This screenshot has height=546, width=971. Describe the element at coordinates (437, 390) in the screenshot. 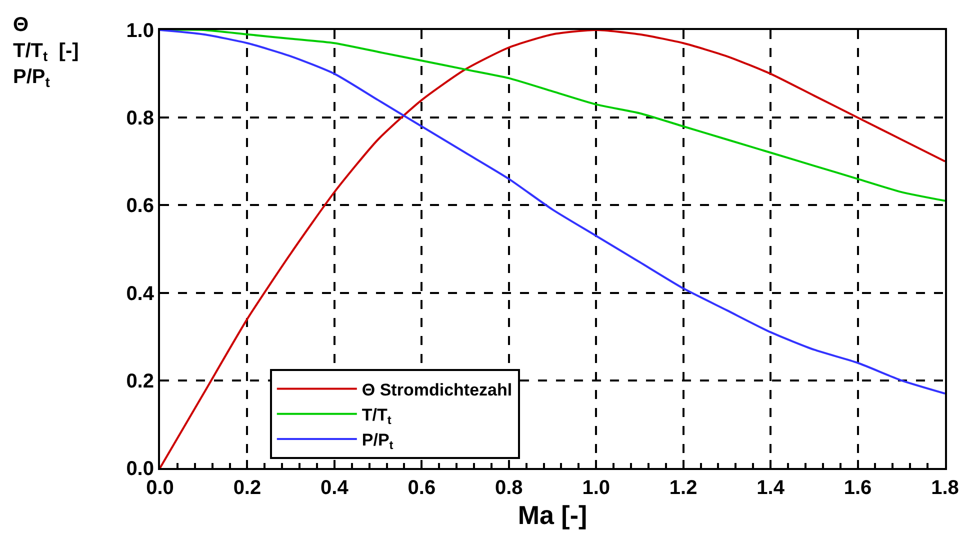

I see `legend-label: Θ Stromdichtezahl` at that location.